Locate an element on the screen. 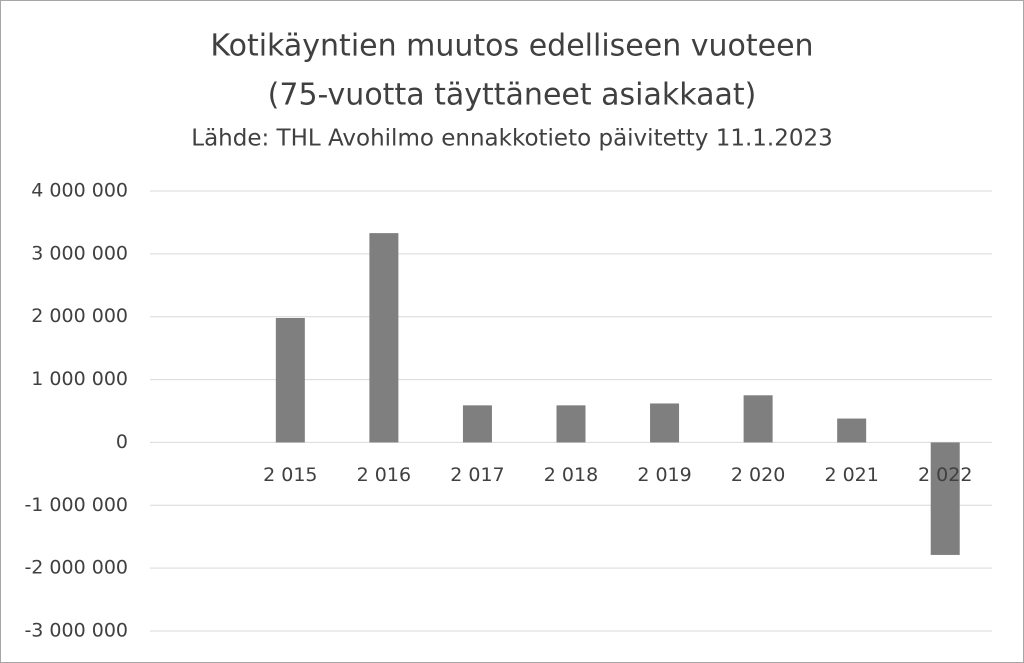  x-tick-label: 2 019 is located at coordinates (664, 475).